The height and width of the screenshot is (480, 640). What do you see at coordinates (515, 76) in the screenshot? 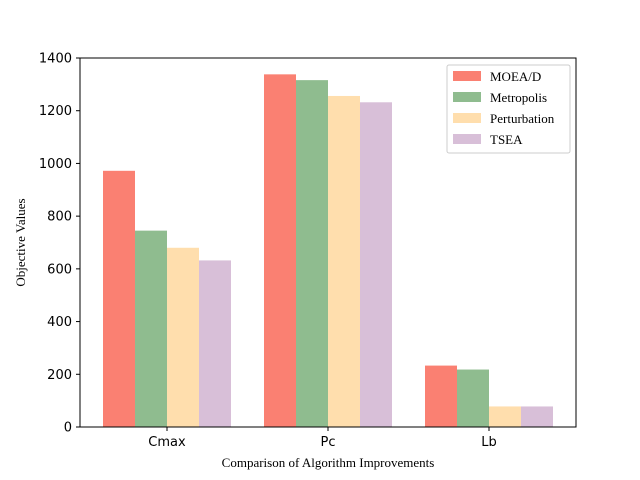
I see `legend-label: MOEA/D` at bounding box center [515, 76].